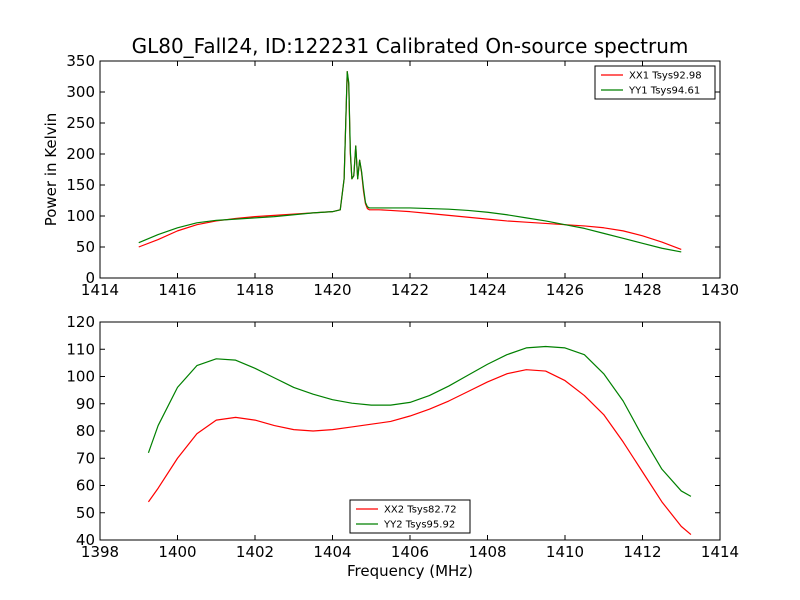 This screenshot has height=600, width=800. What do you see at coordinates (565, 552) in the screenshot?
I see `x-tick-label: 1410` at bounding box center [565, 552].